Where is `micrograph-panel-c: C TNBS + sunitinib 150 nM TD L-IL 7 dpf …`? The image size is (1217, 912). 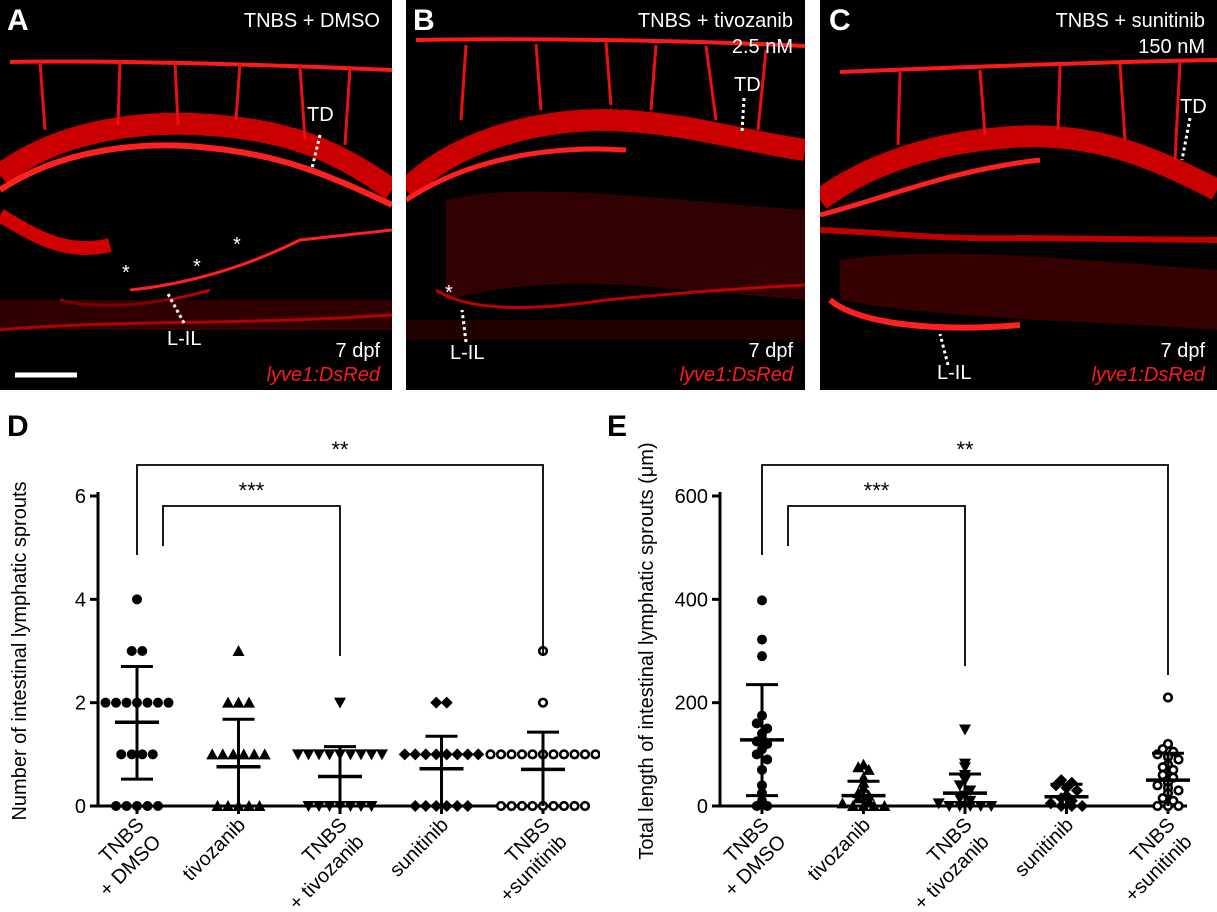
micrograph-panel-c: C TNBS + sunitinib 150 nM TD L-IL 7 dpf … is located at coordinates (1018, 195).